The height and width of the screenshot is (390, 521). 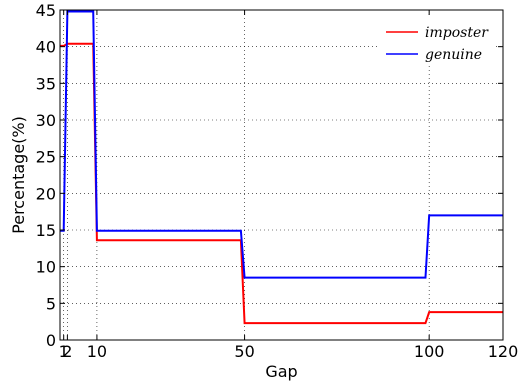 What do you see at coordinates (457, 33) in the screenshot?
I see `legend-label-imposter: imposter` at bounding box center [457, 33].